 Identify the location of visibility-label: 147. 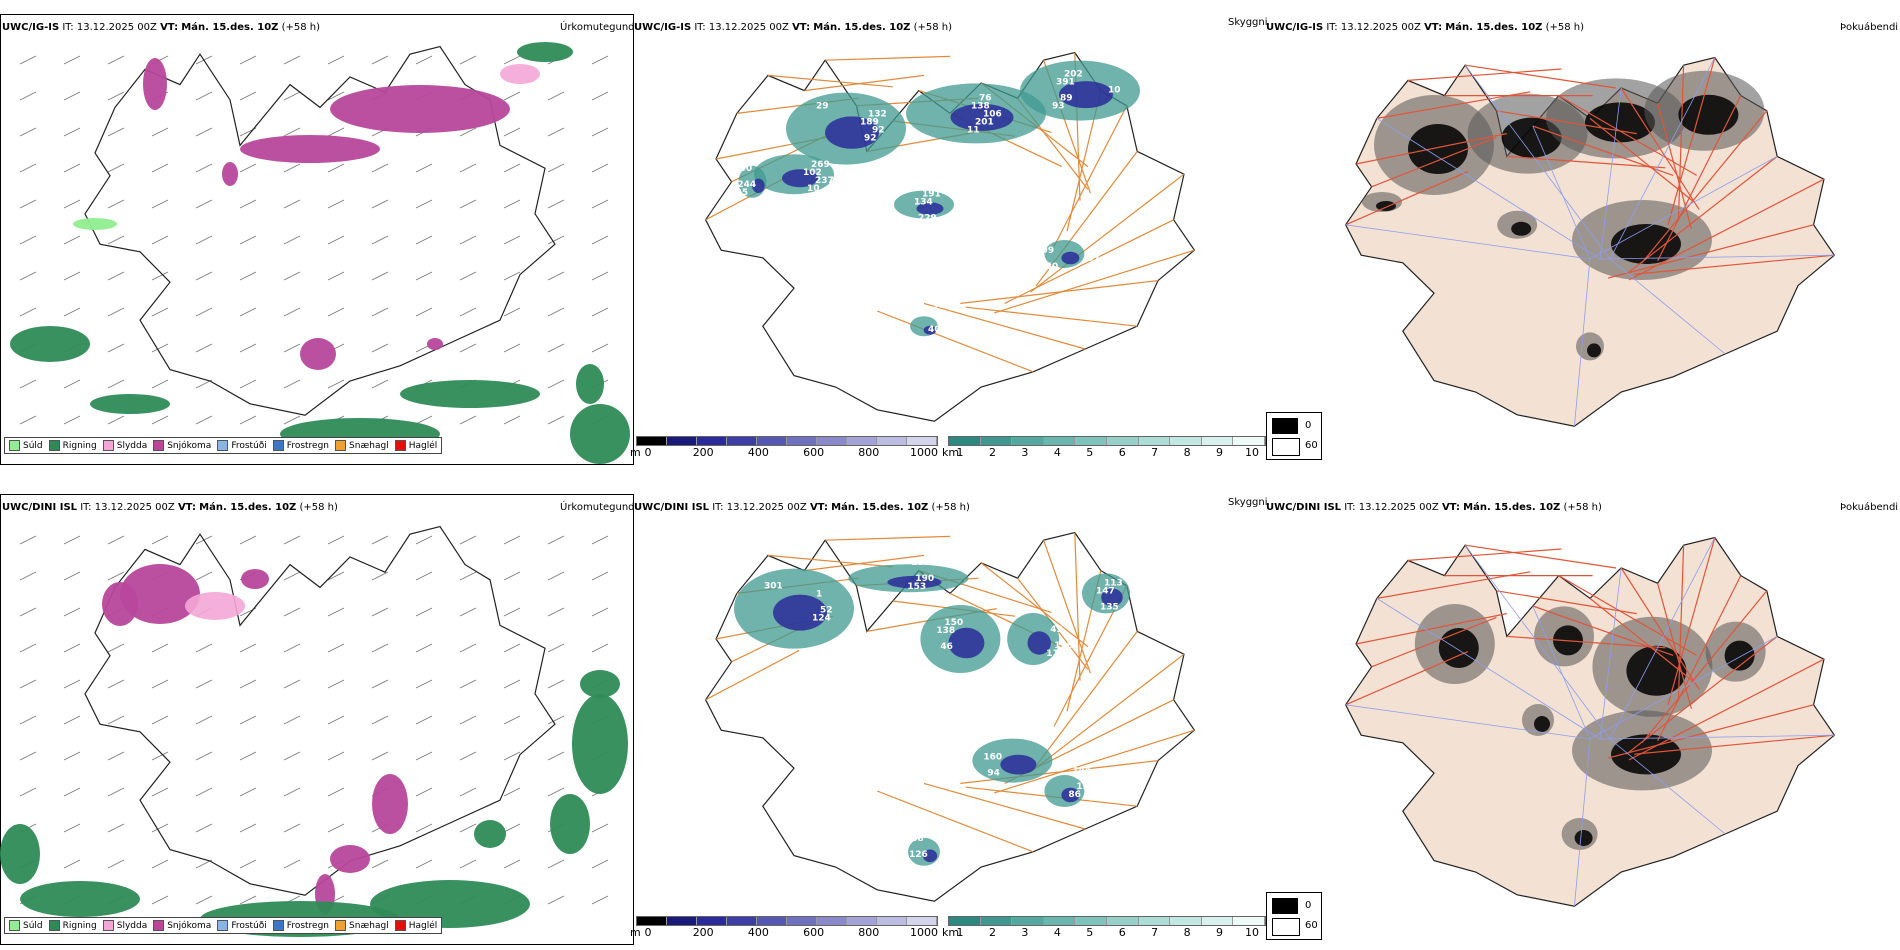
(1105, 591).